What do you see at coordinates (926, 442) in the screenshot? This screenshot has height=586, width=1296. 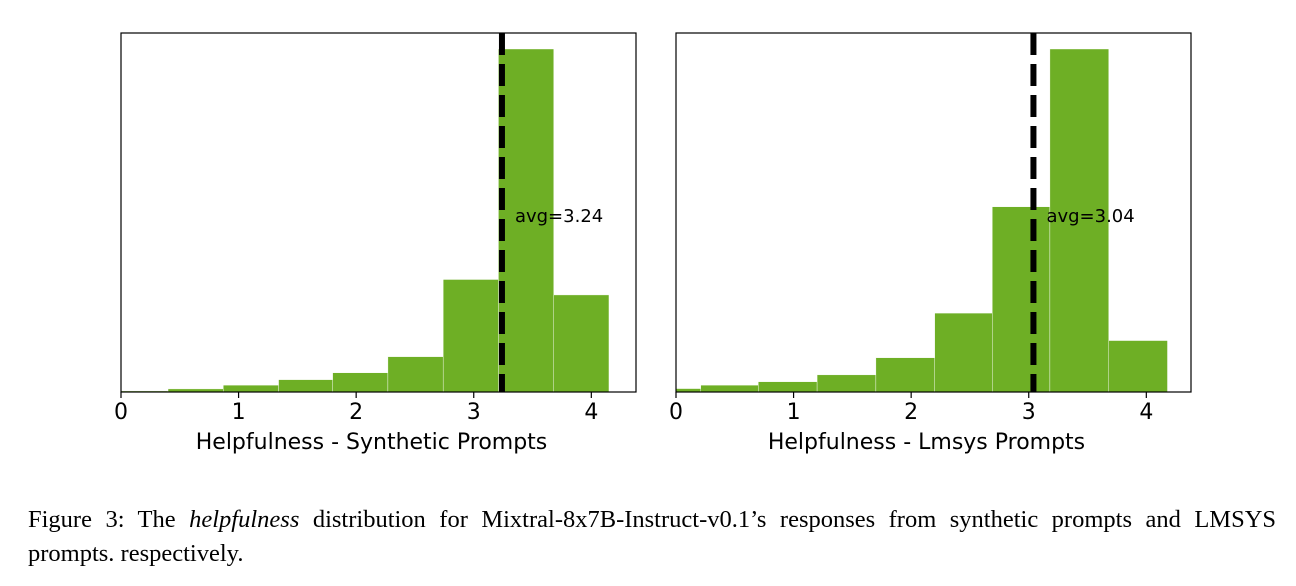 I see `x-axis-label: Helpfulness - Lmsys Prompts` at bounding box center [926, 442].